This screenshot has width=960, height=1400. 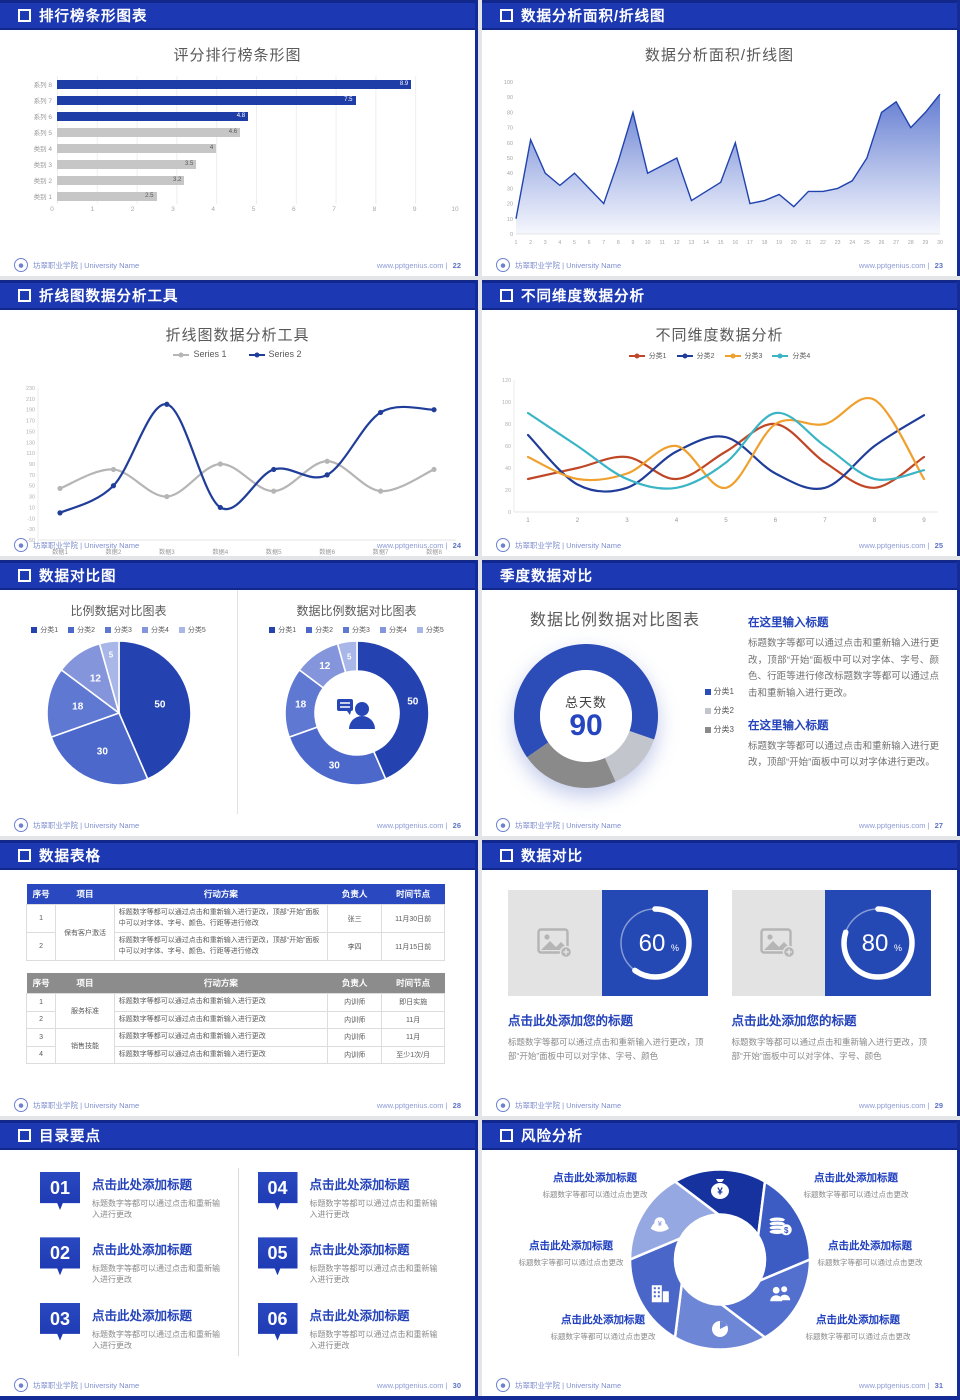 What do you see at coordinates (719, 855) in the screenshot?
I see `slide-header: 数据对比` at bounding box center [719, 855].